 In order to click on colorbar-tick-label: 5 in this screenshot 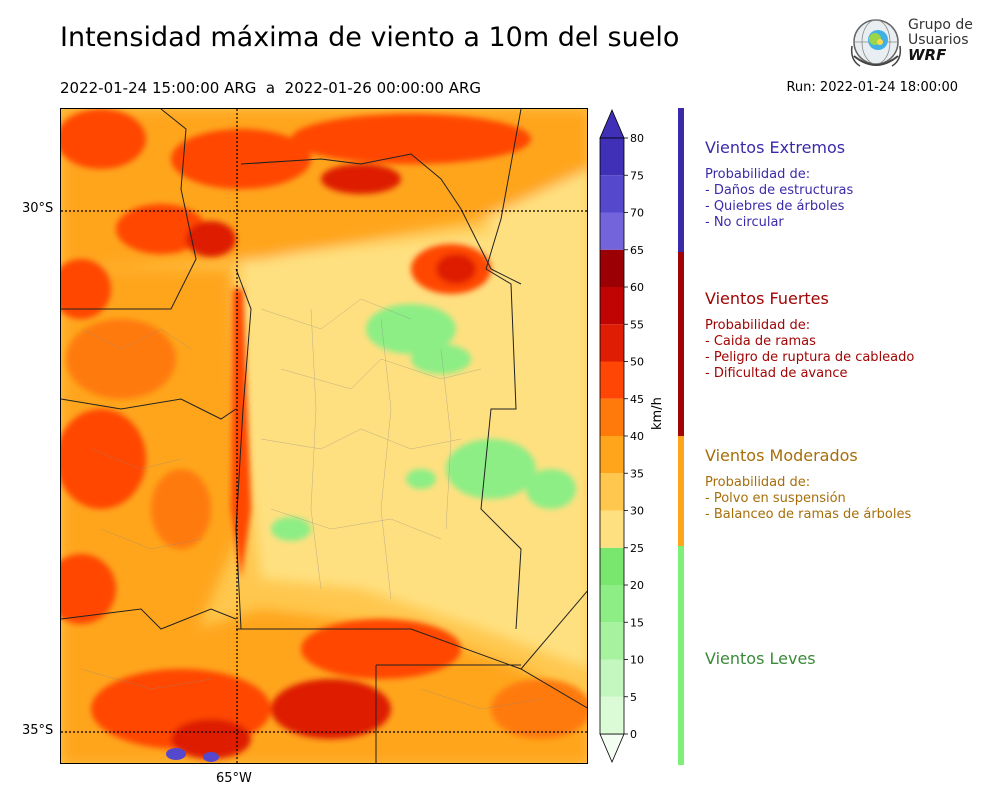, I will do `click(633, 697)`.